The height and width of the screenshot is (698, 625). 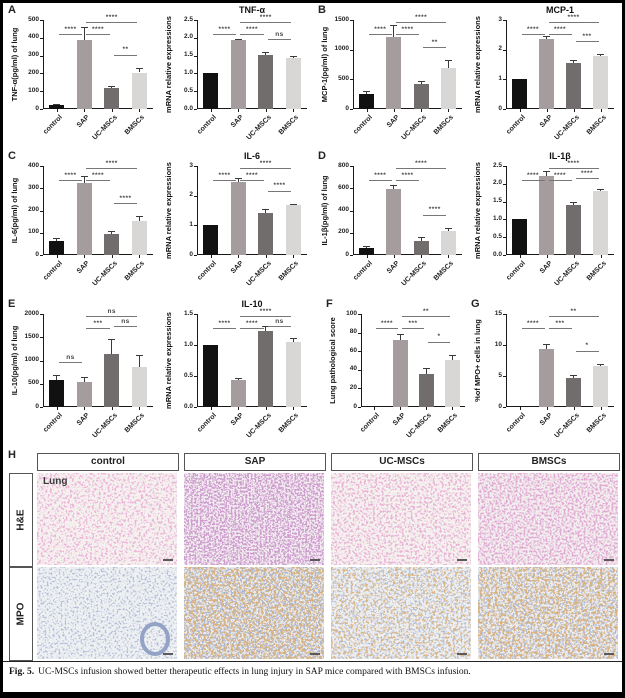 What do you see at coordinates (549, 462) in the screenshot?
I see `column-header-bmscs: BMSCs` at bounding box center [549, 462].